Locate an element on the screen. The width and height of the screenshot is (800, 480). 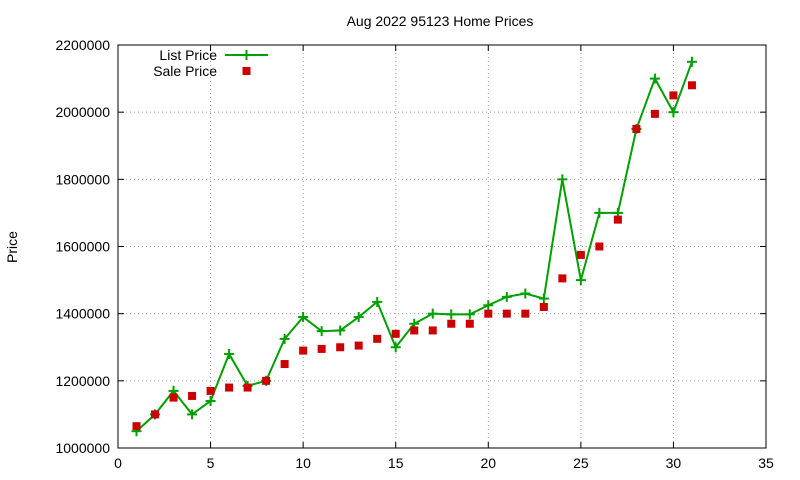
legend-marker-sale-price is located at coordinates (246, 71).